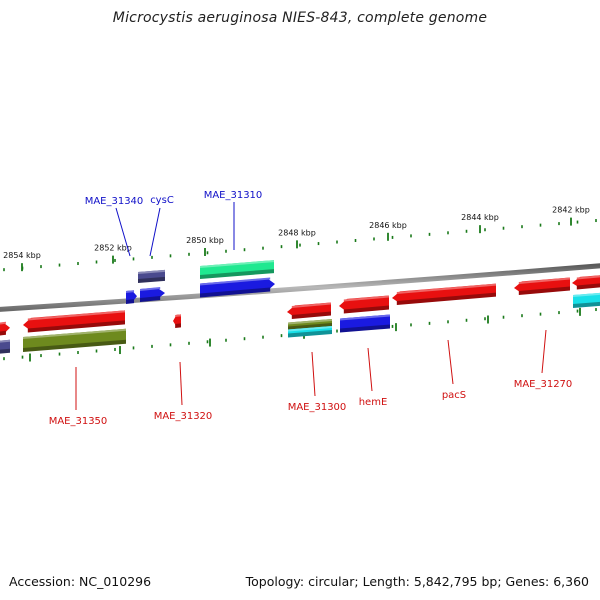 The width and height of the screenshot is (600, 600). I want to click on gene-label-reverse: MAE_31350, so click(78, 421).